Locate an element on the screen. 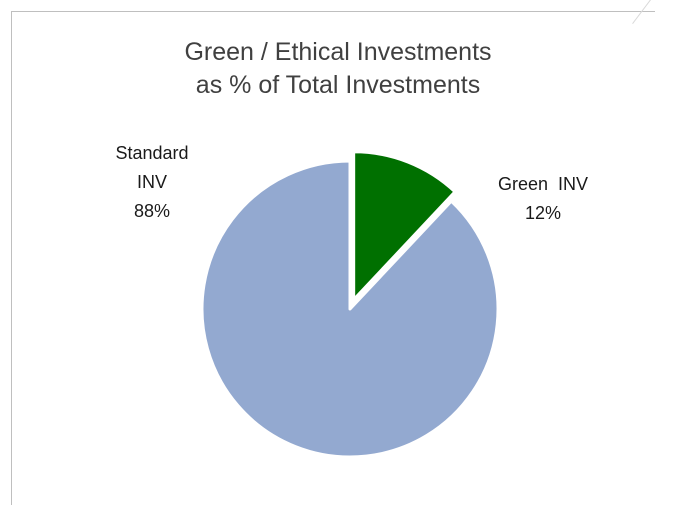 The height and width of the screenshot is (505, 676). slice-label-green-percent: 12% is located at coordinates (543, 213).